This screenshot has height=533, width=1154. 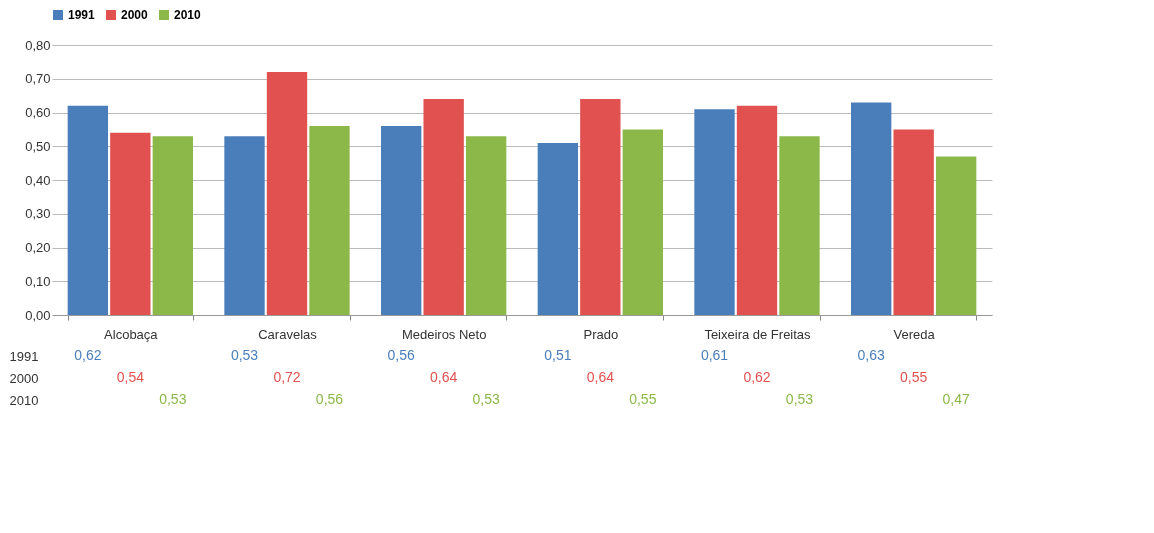 I want to click on x-tick-label: Caravelas, so click(x=288, y=334).